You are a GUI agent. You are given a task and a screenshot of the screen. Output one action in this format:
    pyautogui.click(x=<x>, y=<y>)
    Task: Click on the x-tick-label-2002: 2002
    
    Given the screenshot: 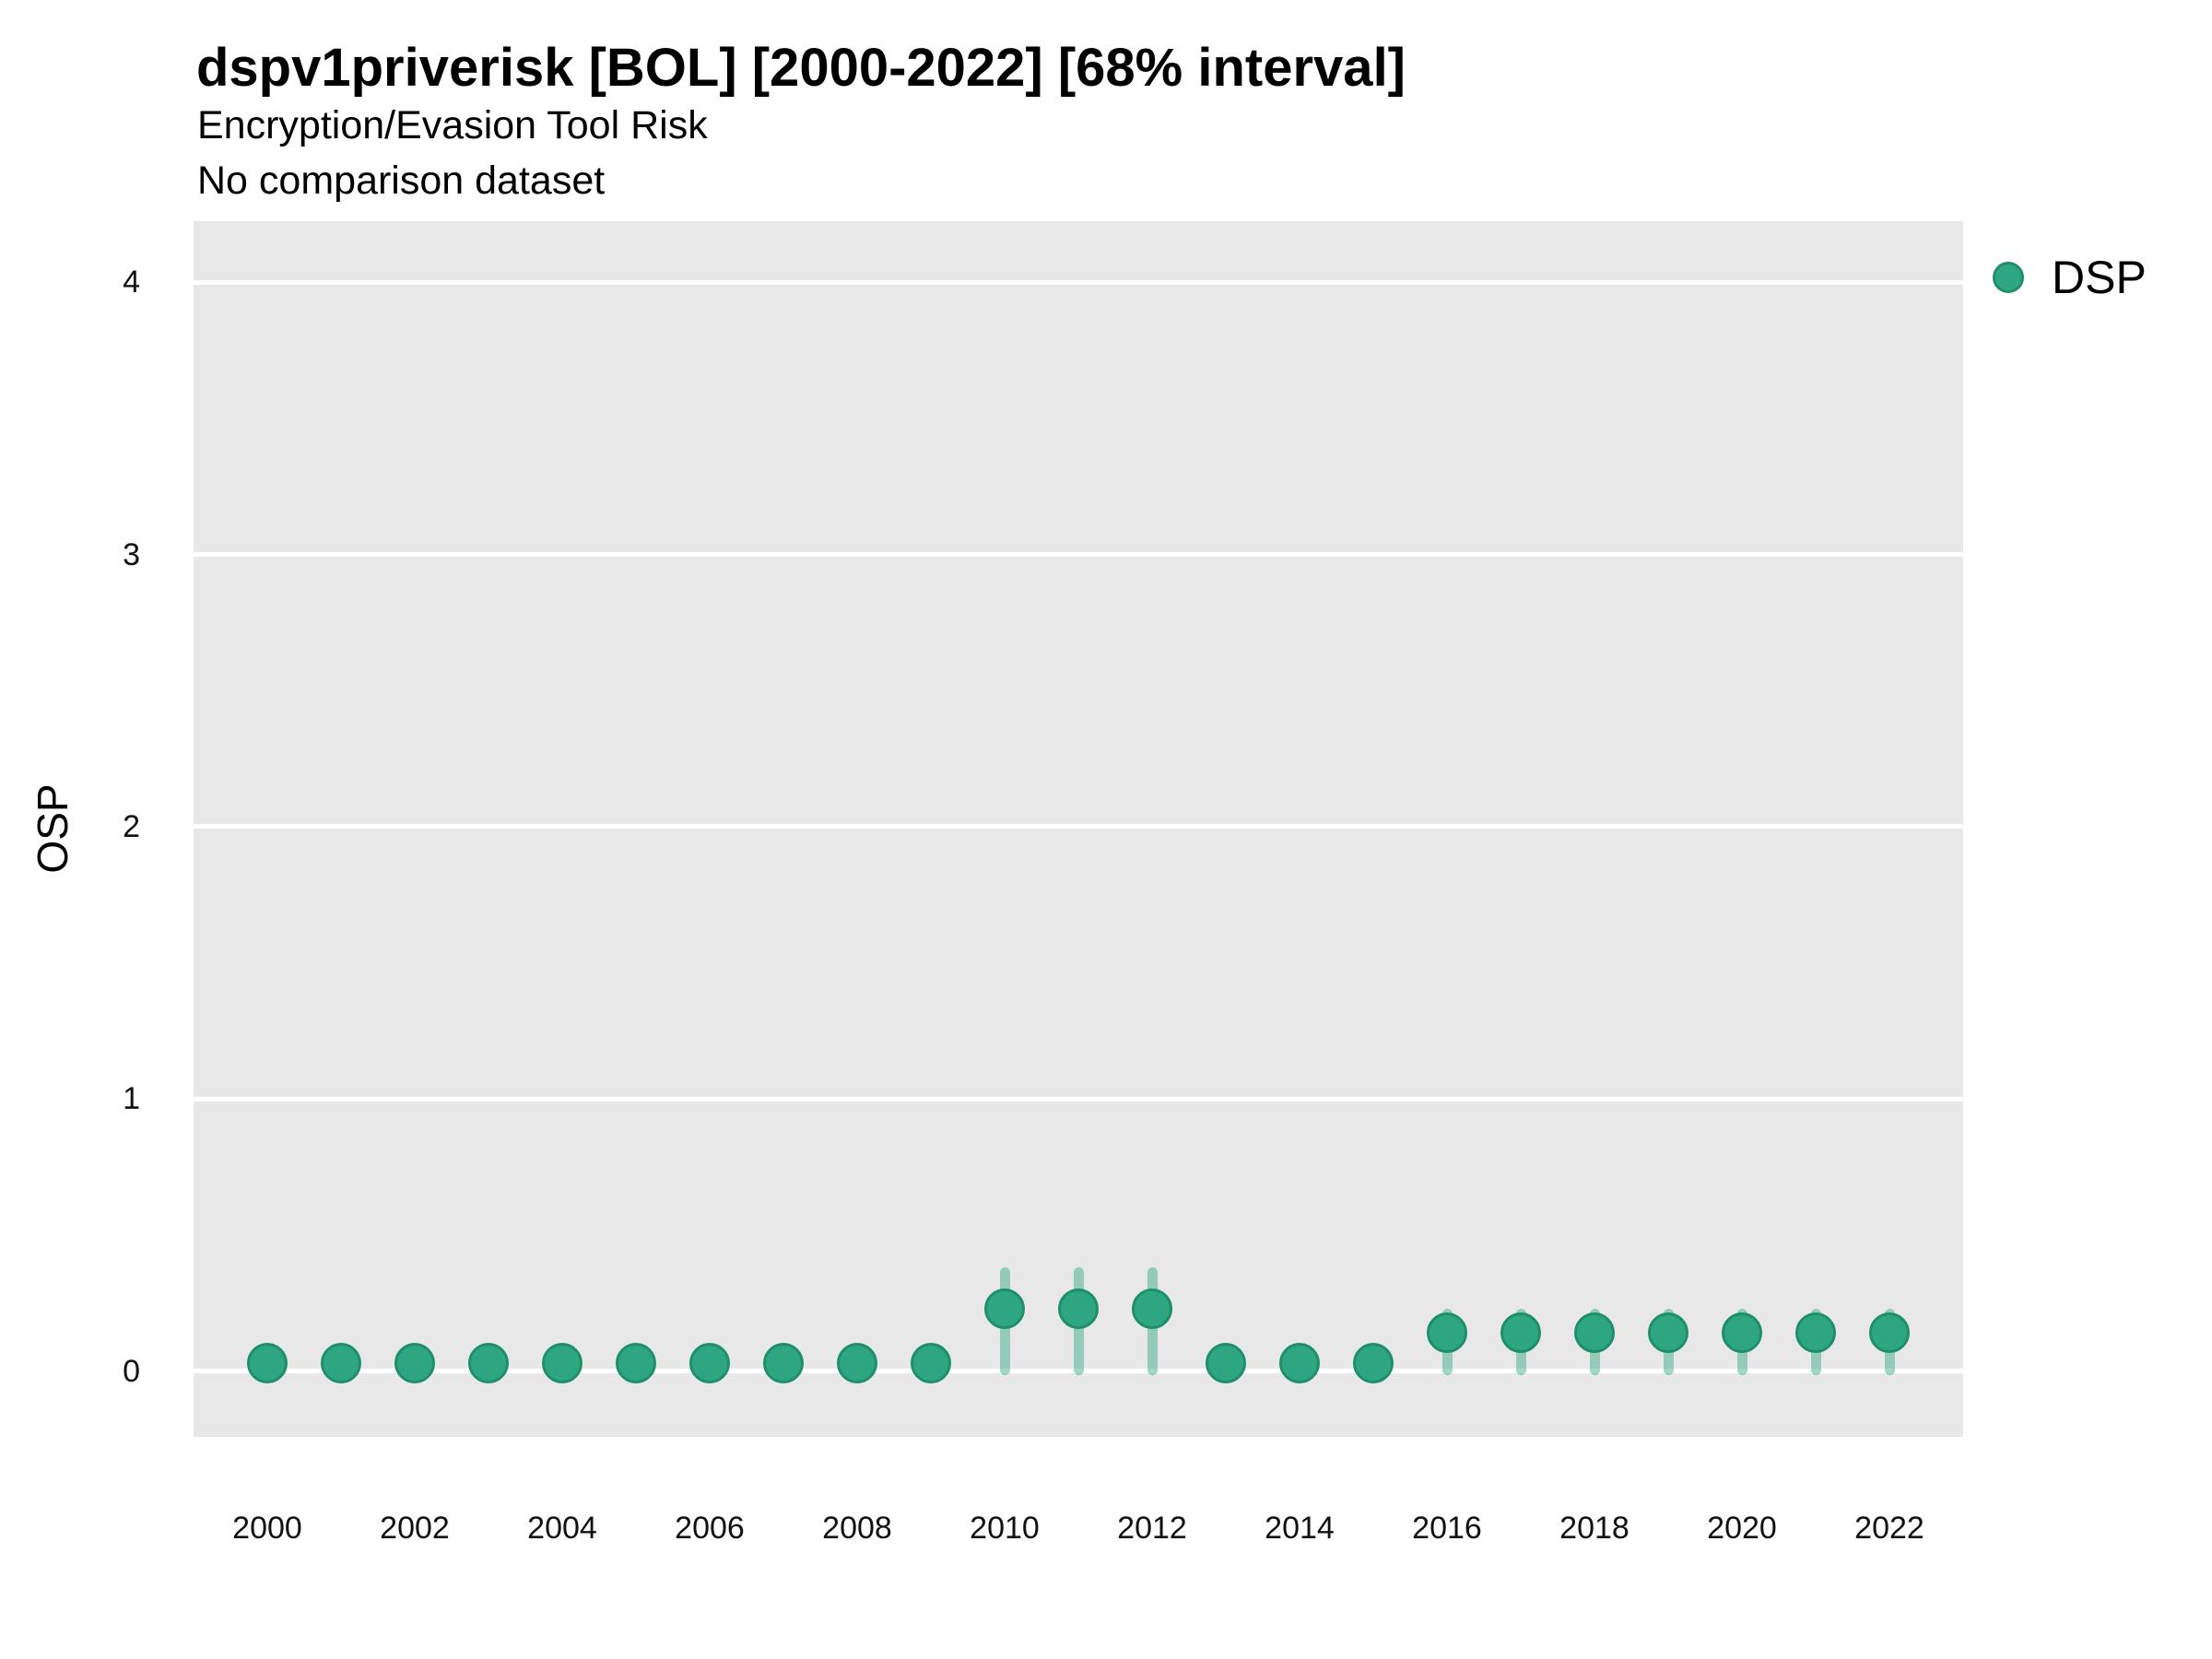 What is the action you would take?
    pyautogui.click(x=415, y=1528)
    